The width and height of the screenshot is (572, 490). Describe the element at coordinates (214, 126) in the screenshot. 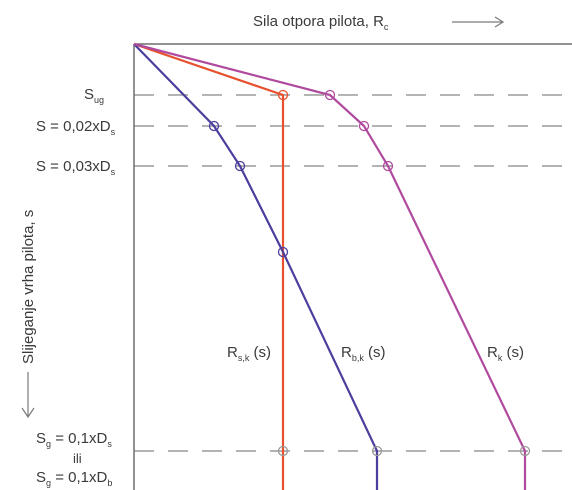

I see `marker-bk-s002` at that location.